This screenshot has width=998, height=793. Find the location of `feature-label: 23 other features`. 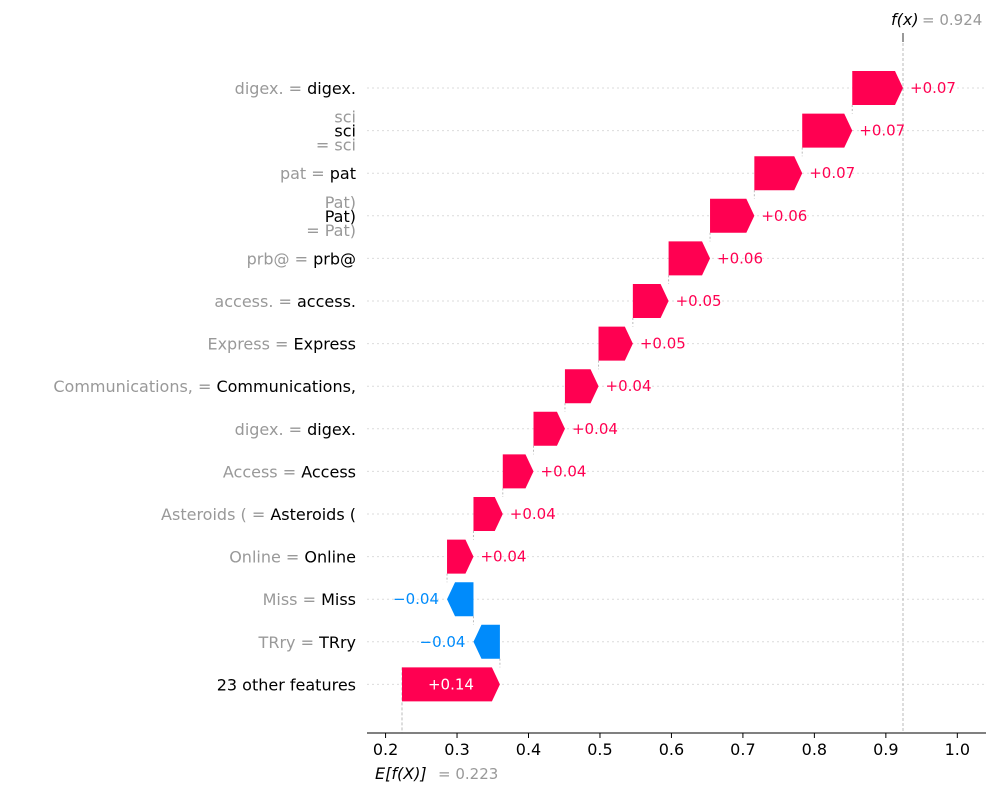

feature-label: 23 other features is located at coordinates (286, 684).